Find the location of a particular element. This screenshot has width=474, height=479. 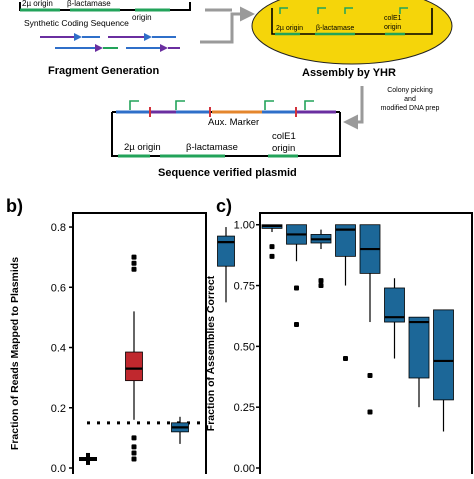

picking-line-3: modified DNA prep is located at coordinates (410, 108).